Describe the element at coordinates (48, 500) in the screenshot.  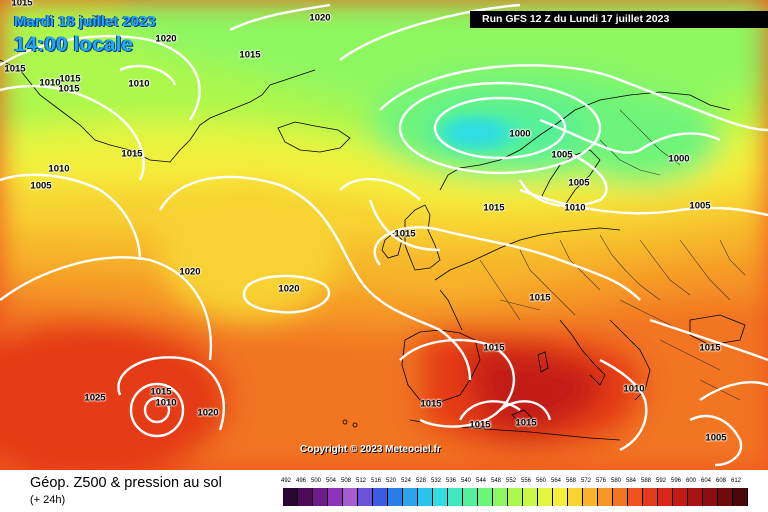
I see `legend-subtitle: (+ 24h)` at that location.